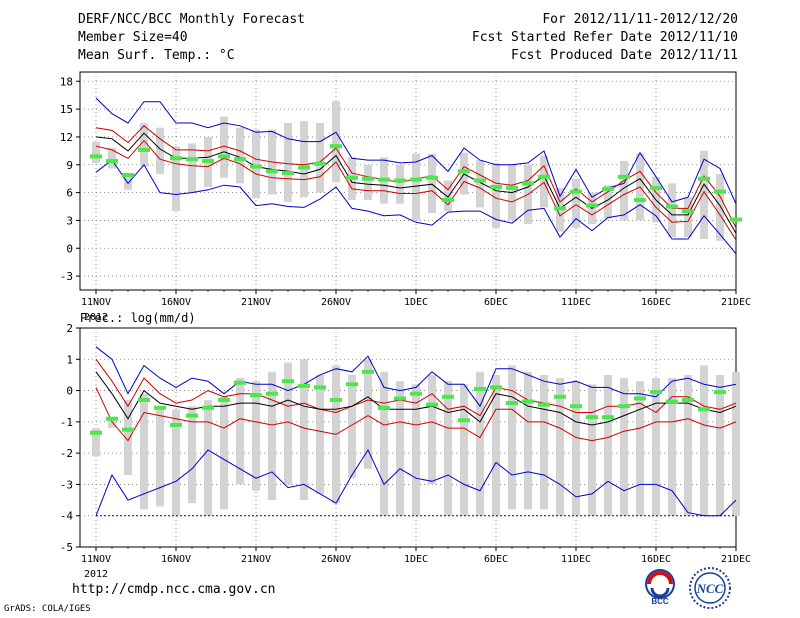 Image resolution: width=800 pixels, height=618 pixels. I want to click on precipitation-series-min, so click(416, 482).